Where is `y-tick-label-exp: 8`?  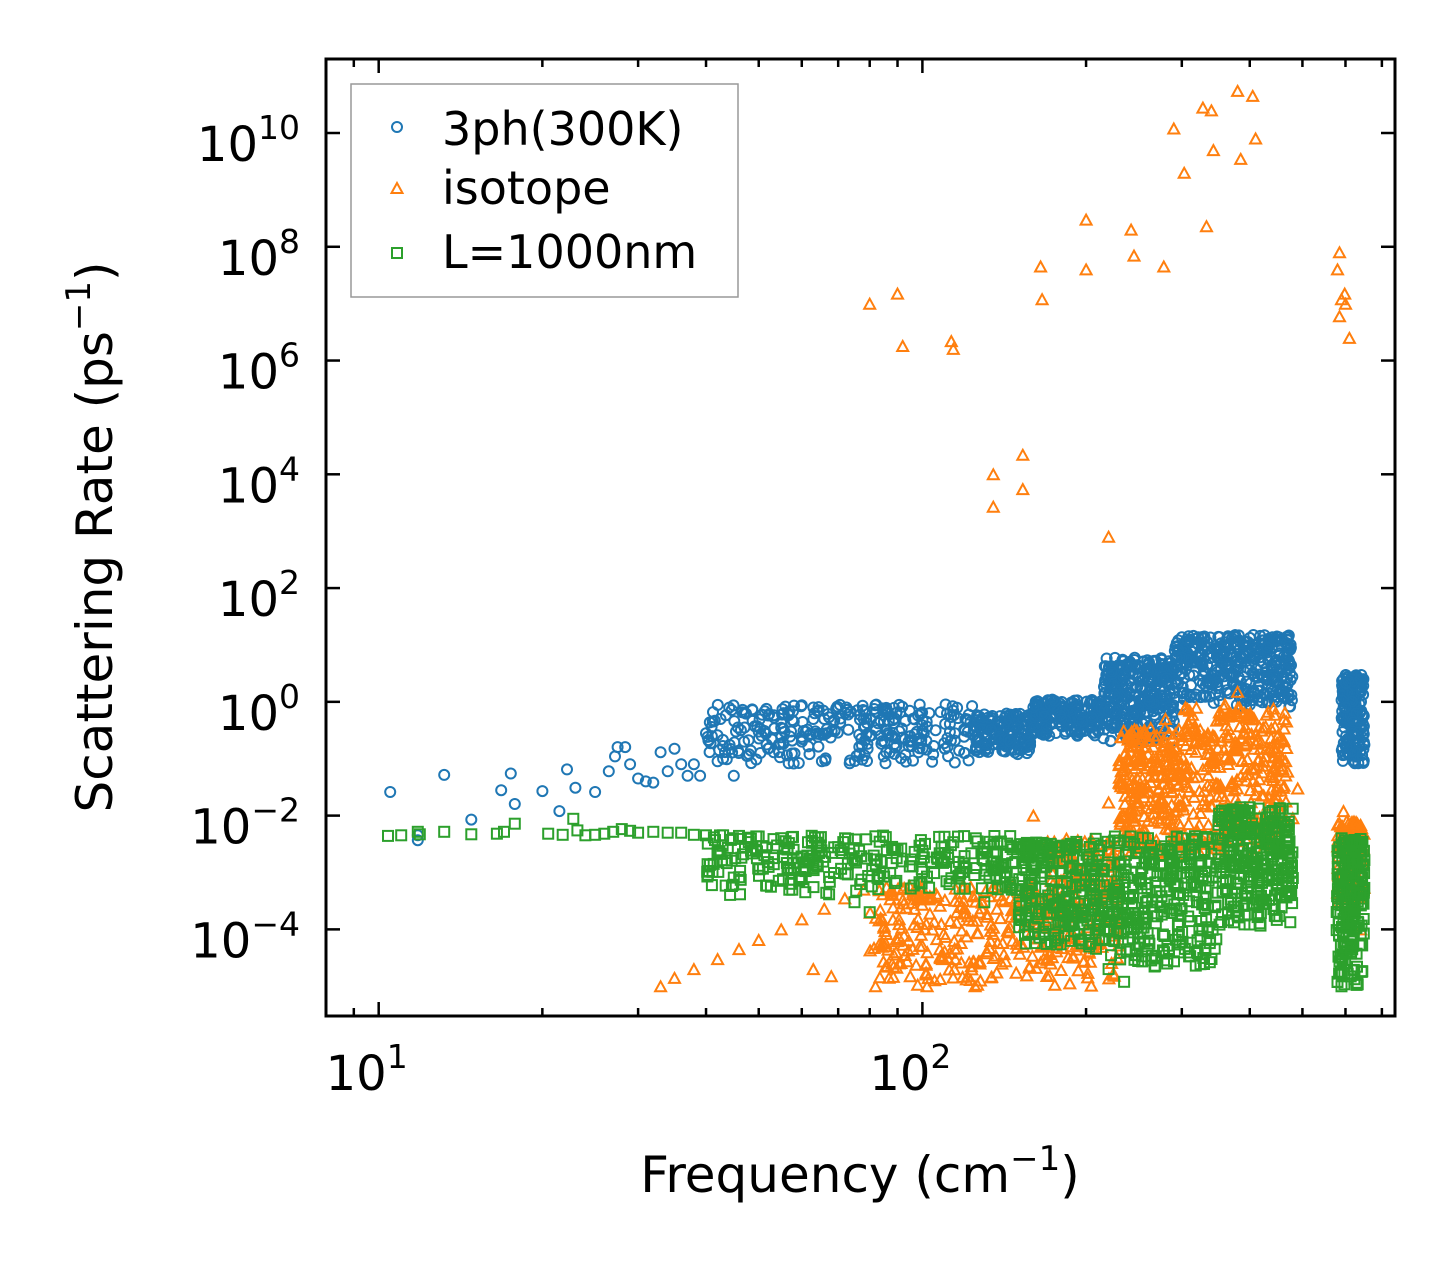
y-tick-label-exp: 8 is located at coordinates (289, 241).